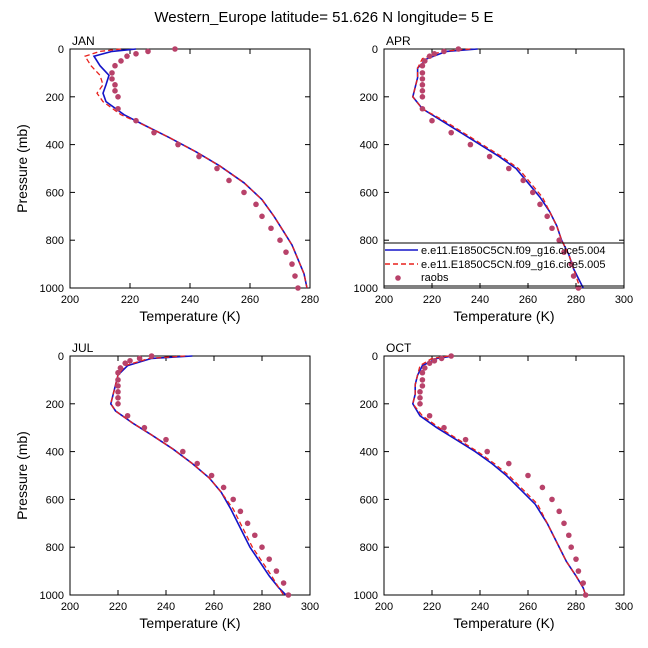 This screenshot has height=648, width=648. I want to click on x-axis-label: Temperature (K), so click(503, 316).